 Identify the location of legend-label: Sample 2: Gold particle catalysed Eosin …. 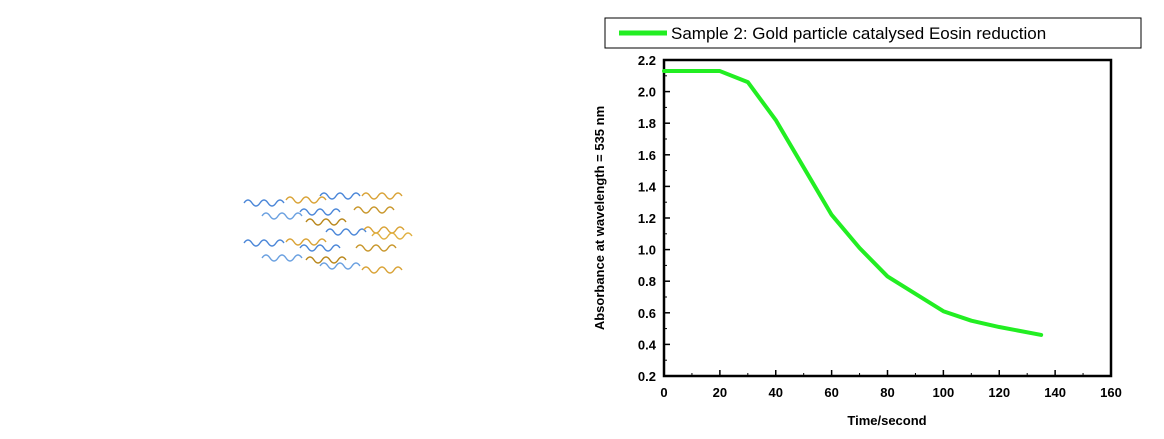
(858, 33).